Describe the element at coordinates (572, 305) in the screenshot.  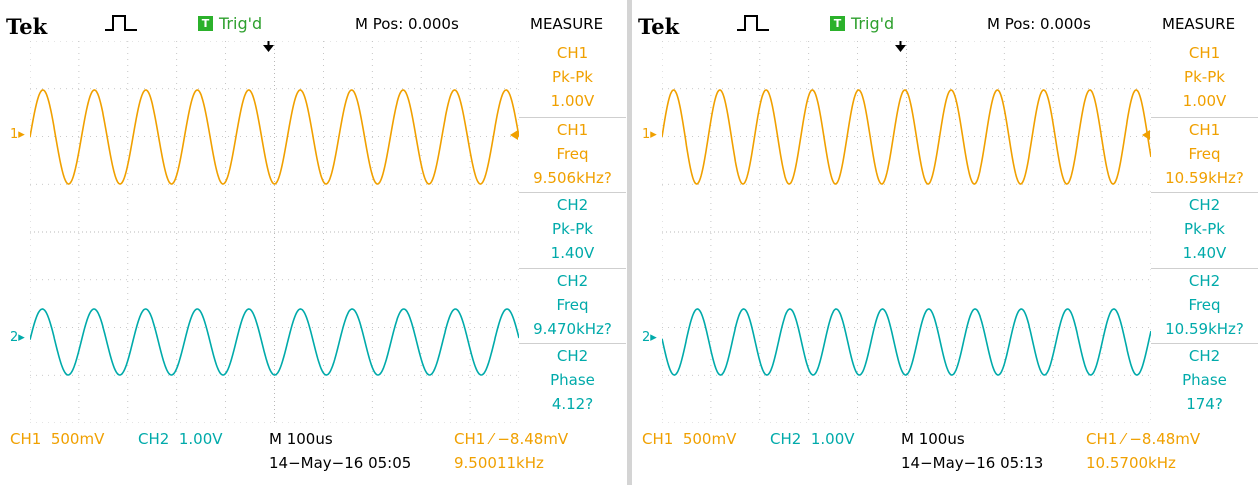
I see `measurement-4: CH2 Freq 9.470kHz?` at that location.